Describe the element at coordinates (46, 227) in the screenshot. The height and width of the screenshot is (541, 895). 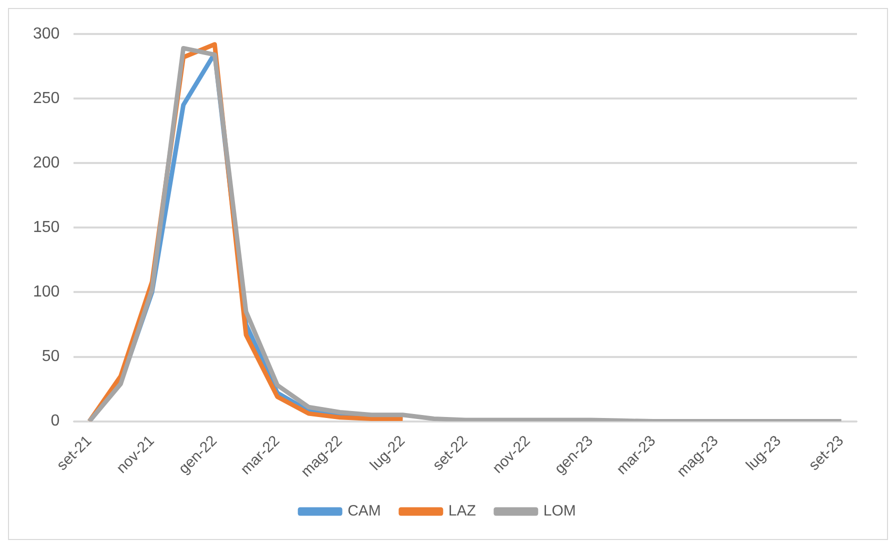
I see `y-tick-label: 150` at that location.